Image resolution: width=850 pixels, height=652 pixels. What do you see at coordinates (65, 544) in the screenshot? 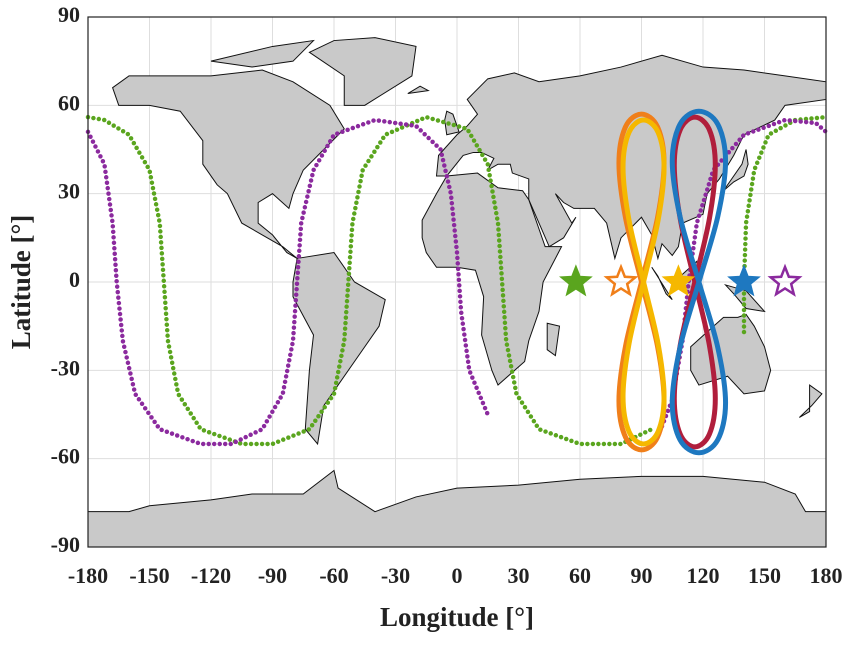
I see `y-tick-label: -90` at bounding box center [65, 544].